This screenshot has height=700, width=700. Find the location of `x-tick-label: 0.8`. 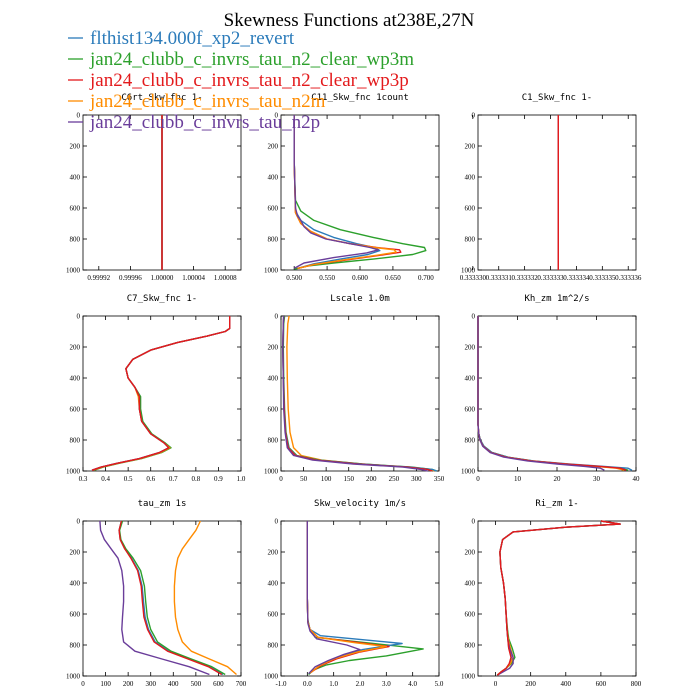

x-tick-label: 0.8 is located at coordinates (195, 479).